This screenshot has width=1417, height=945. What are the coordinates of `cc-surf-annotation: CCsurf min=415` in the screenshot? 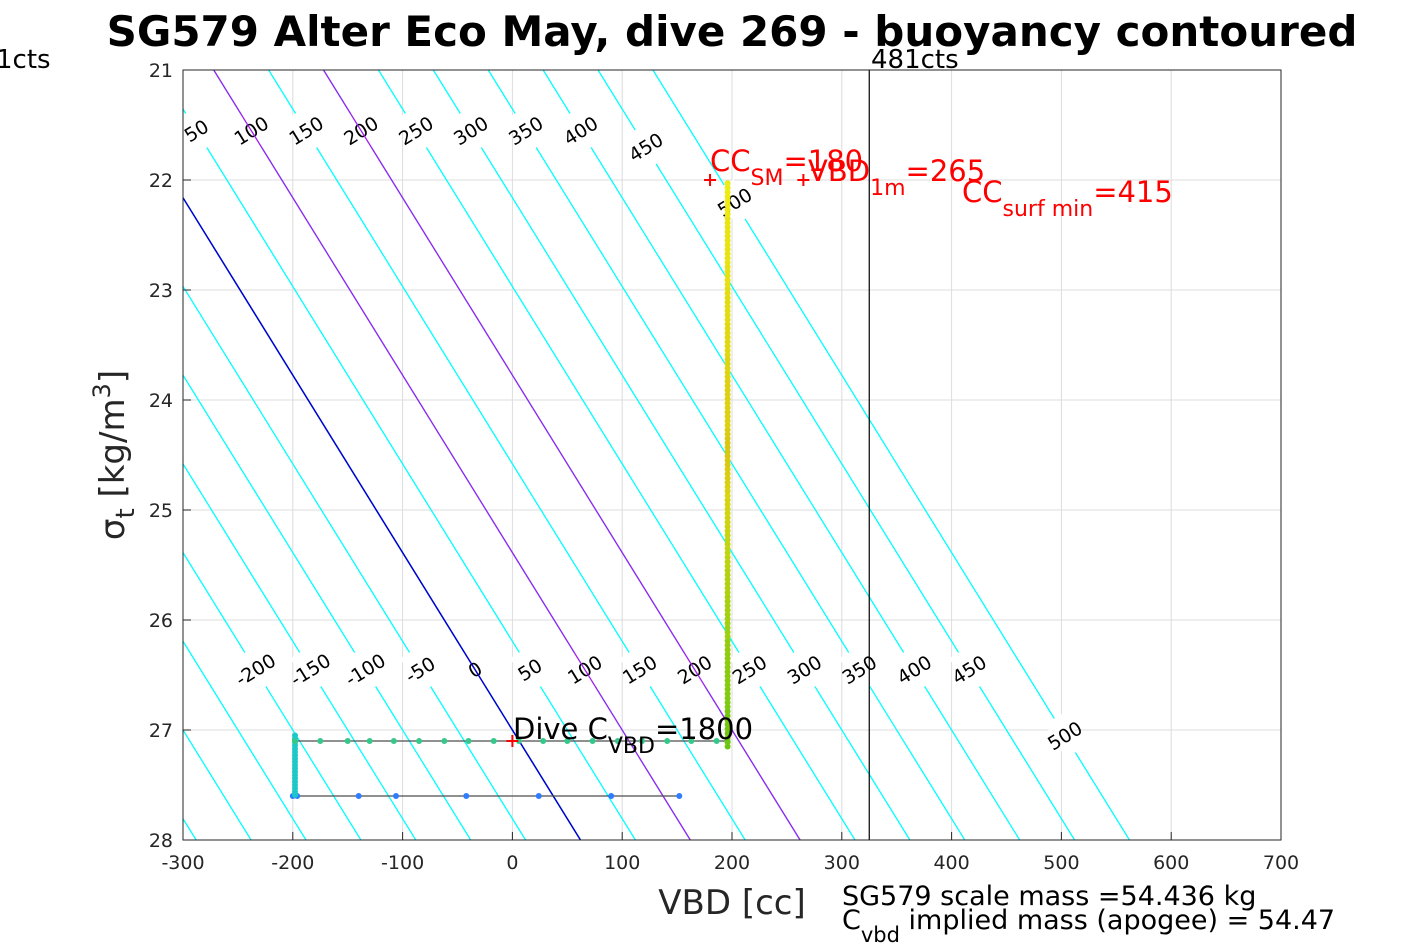 It's located at (1067, 198).